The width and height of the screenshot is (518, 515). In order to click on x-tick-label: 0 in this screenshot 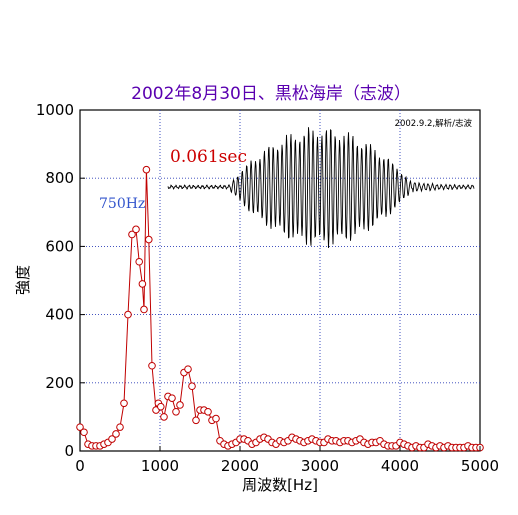, I will do `click(80, 466)`.